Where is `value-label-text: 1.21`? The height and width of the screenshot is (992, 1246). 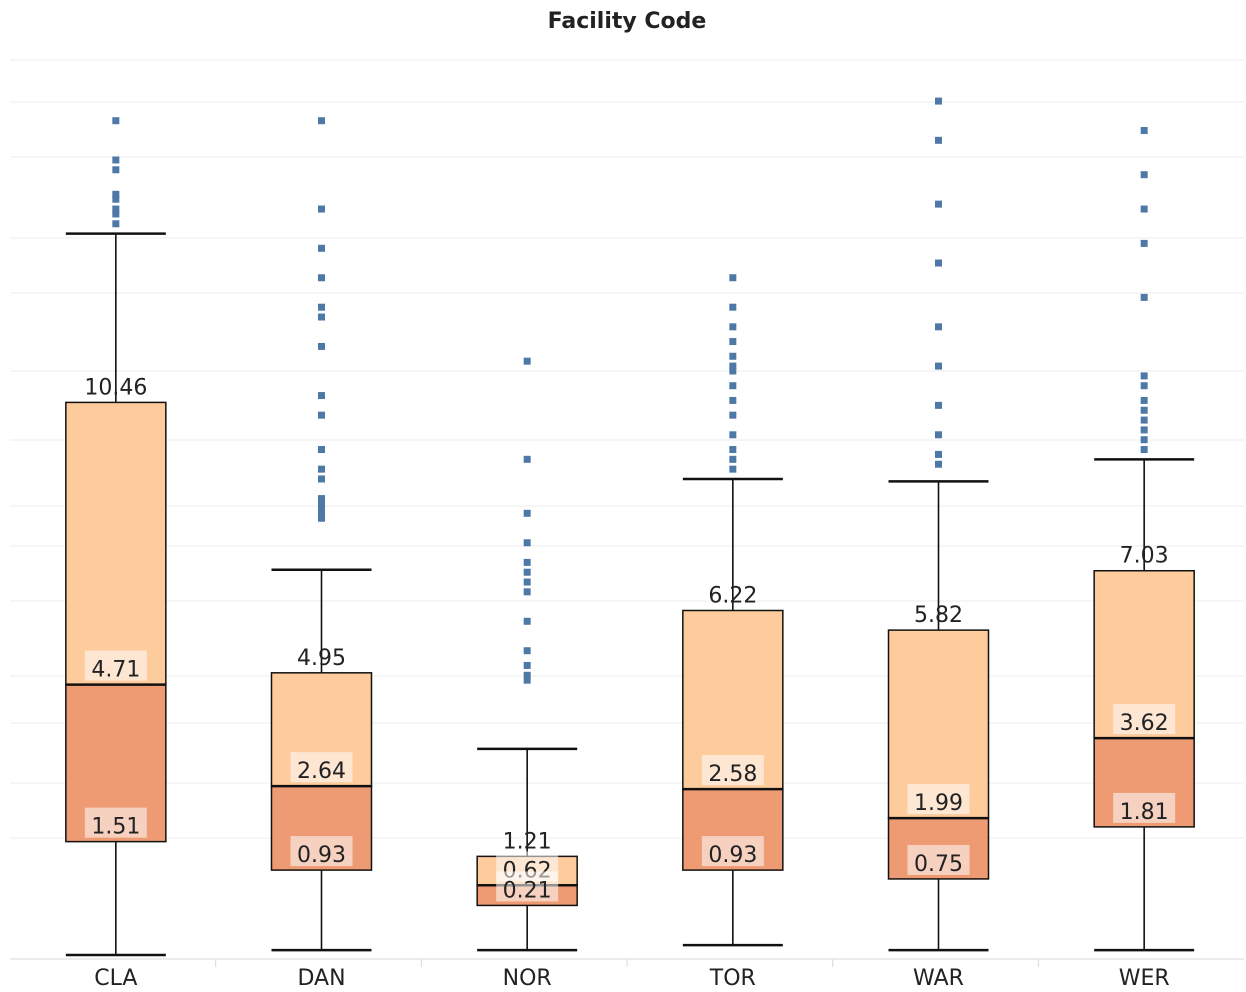 value-label-text: 1.21 is located at coordinates (527, 841).